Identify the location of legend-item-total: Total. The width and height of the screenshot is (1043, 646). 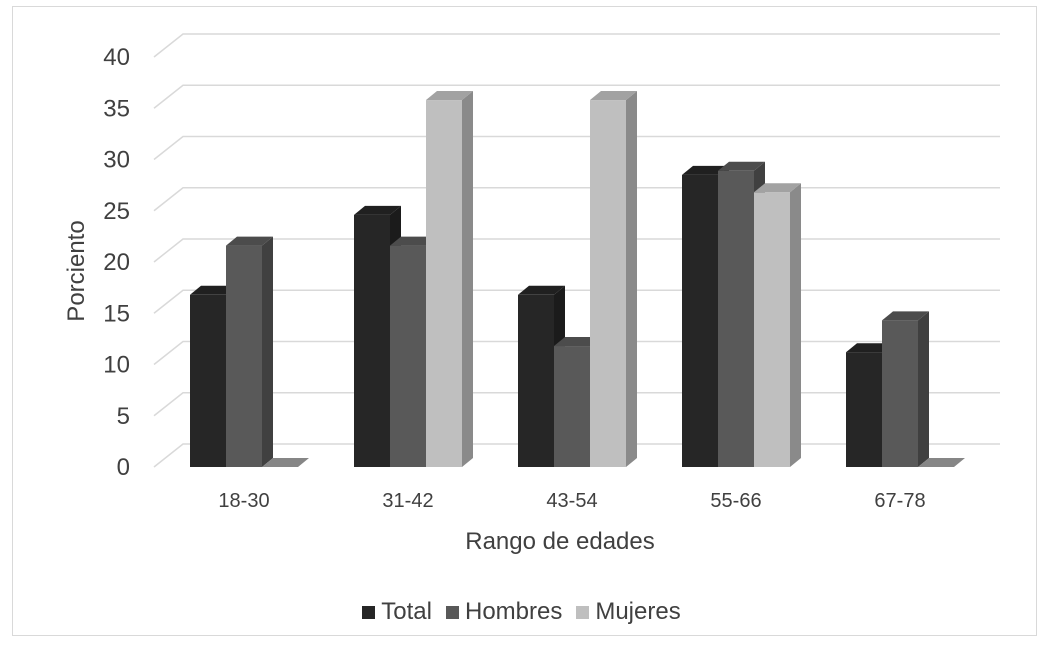
(397, 612).